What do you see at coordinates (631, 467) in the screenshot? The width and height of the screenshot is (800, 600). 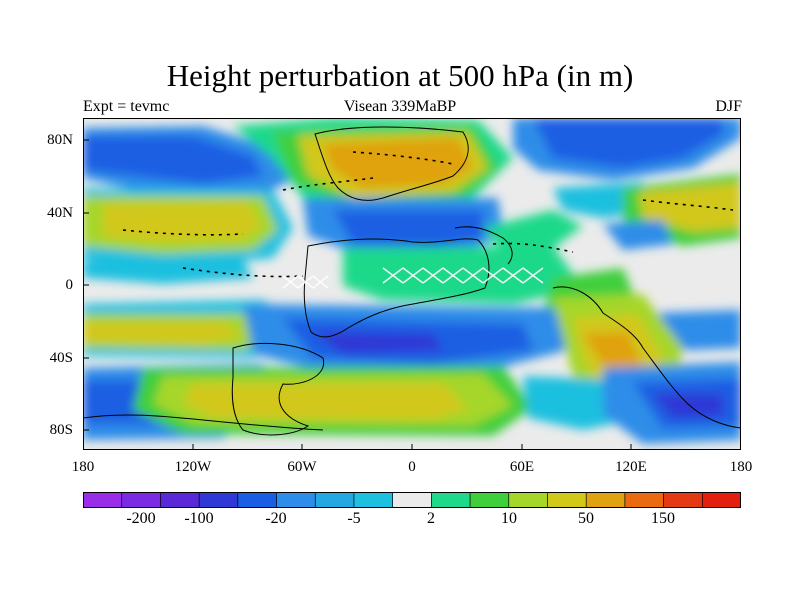 I see `lon-label-120e: 120E` at bounding box center [631, 467].